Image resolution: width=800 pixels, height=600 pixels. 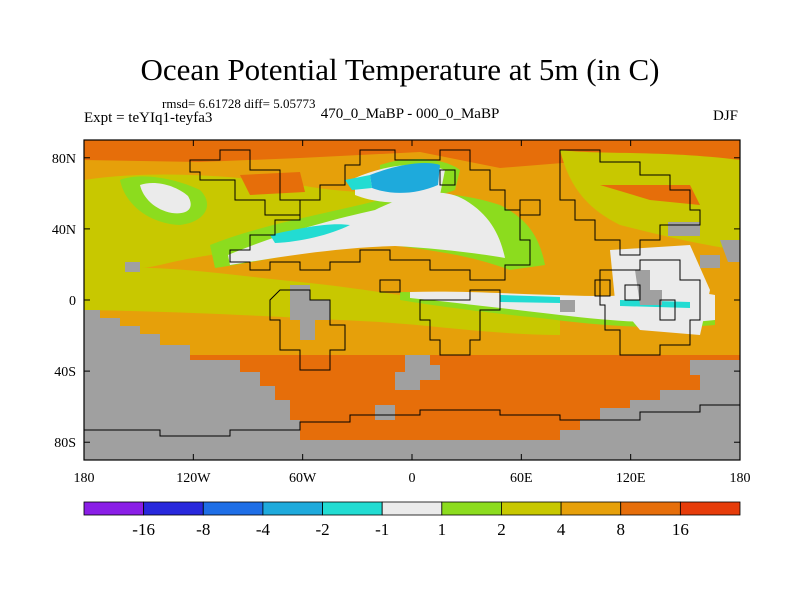 I want to click on field-cyan-north, so click(x=358, y=182).